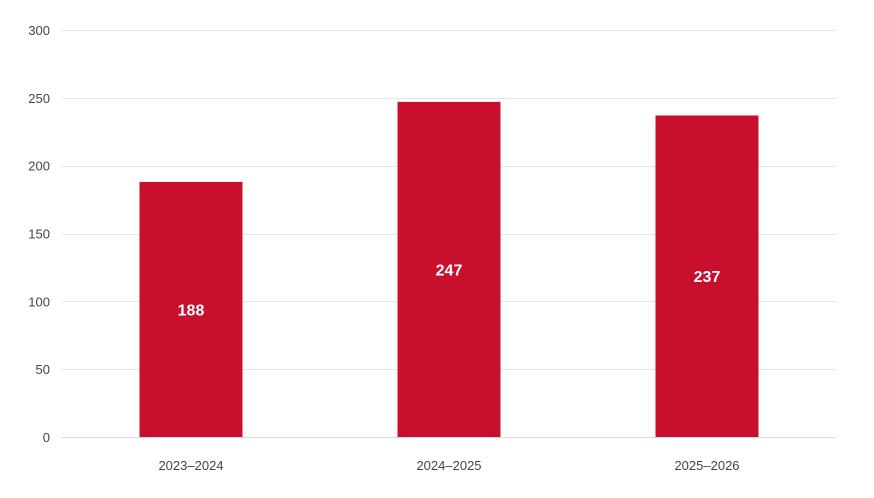 The width and height of the screenshot is (874, 498). I want to click on y-tick-label: 50, so click(43, 369).